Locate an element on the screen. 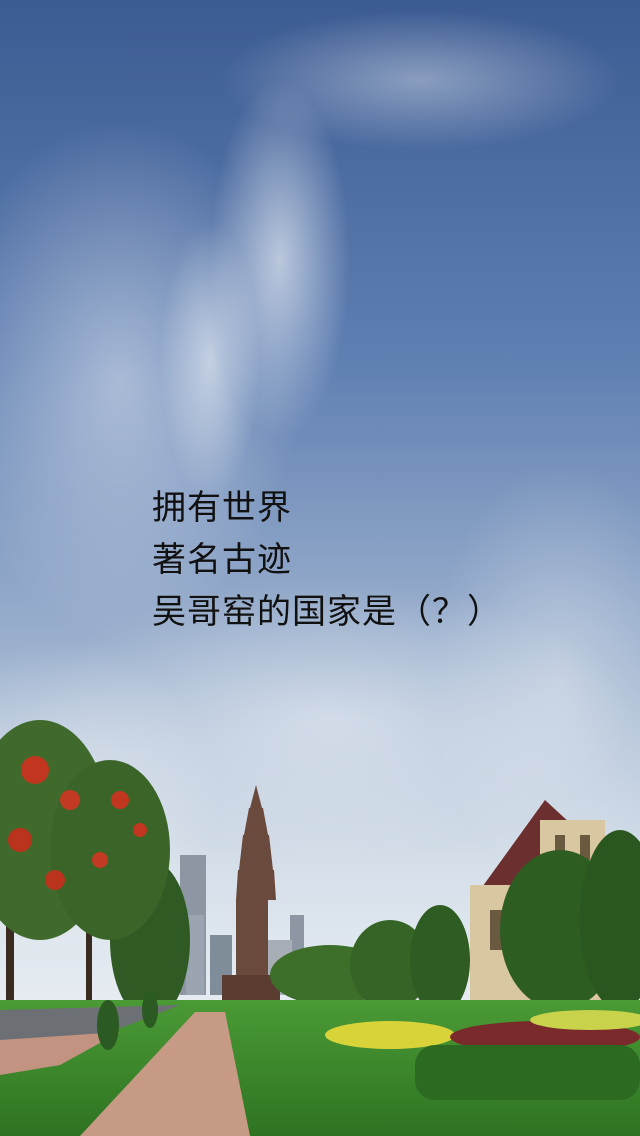 The width and height of the screenshot is (640, 1136). red-tree is located at coordinates (85, 890).